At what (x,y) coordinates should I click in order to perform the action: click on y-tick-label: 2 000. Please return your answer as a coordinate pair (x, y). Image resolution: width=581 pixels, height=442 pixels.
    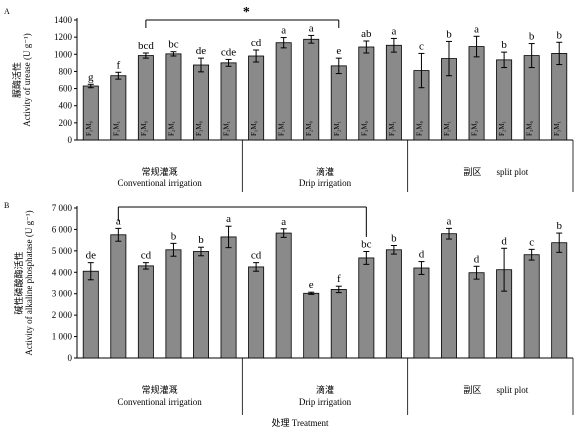
    Looking at the image, I should click on (62, 315).